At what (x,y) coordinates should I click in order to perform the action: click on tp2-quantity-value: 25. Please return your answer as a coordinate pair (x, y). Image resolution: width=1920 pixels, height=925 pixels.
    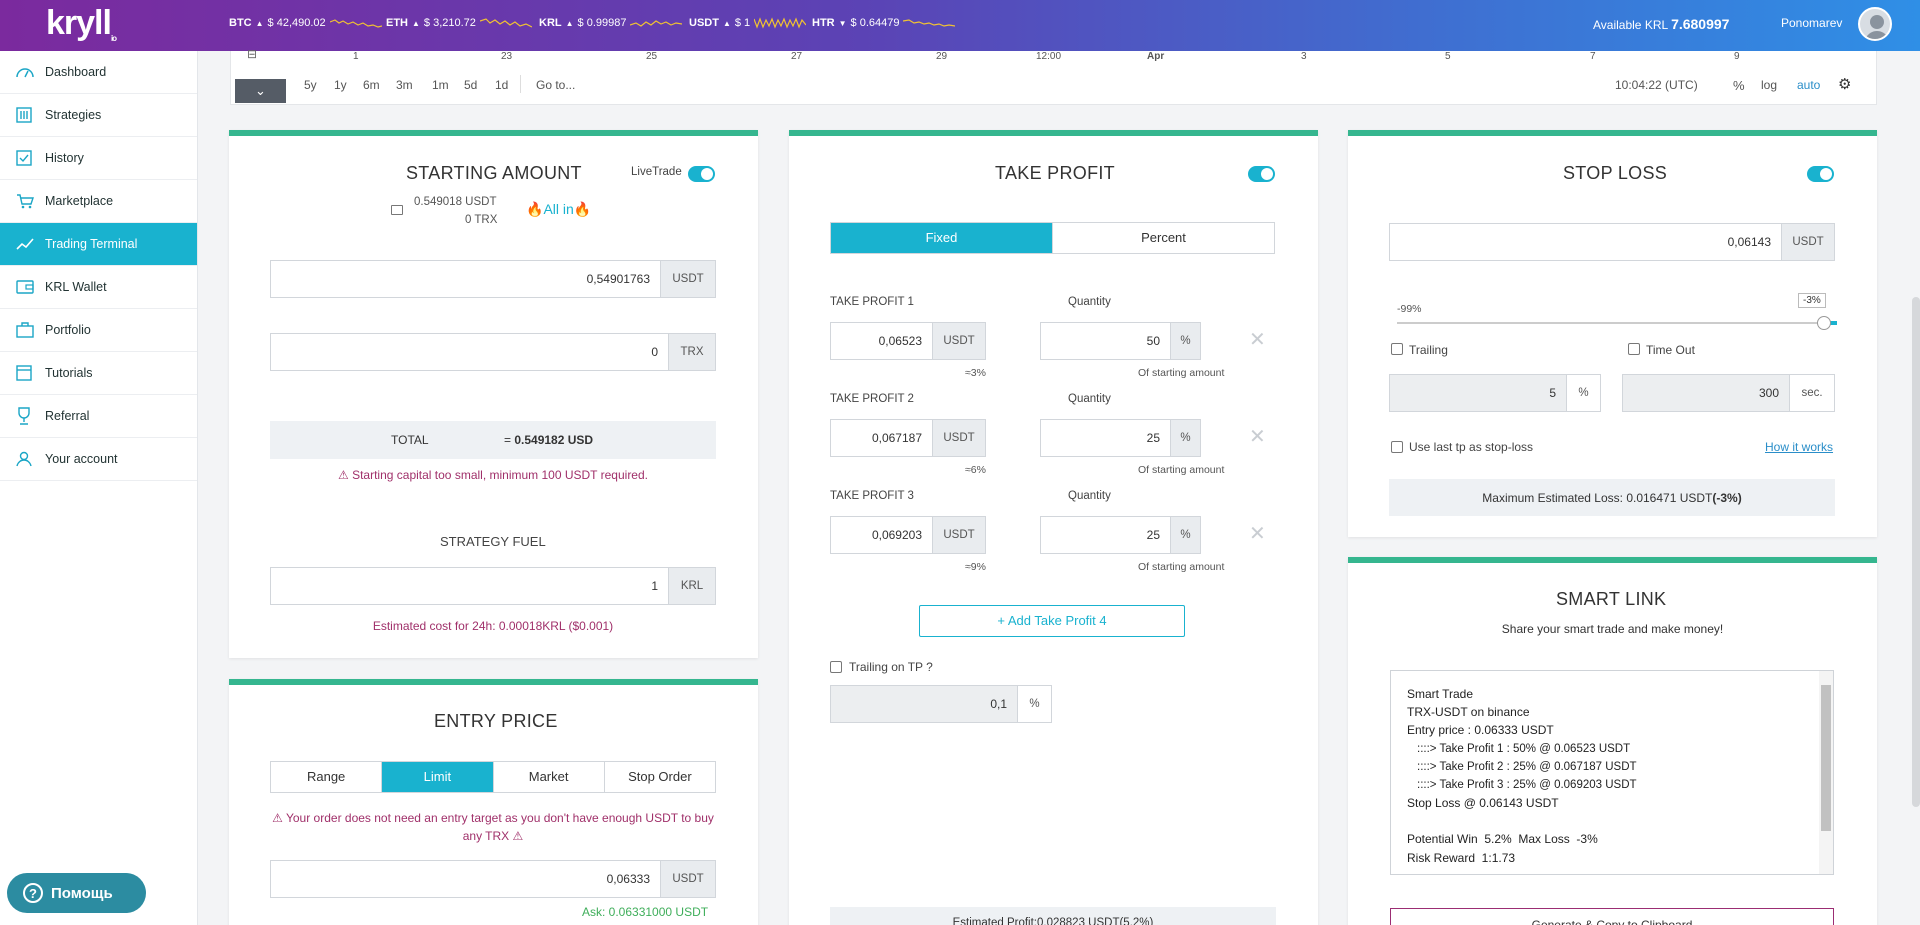
    Looking at the image, I should click on (1153, 438).